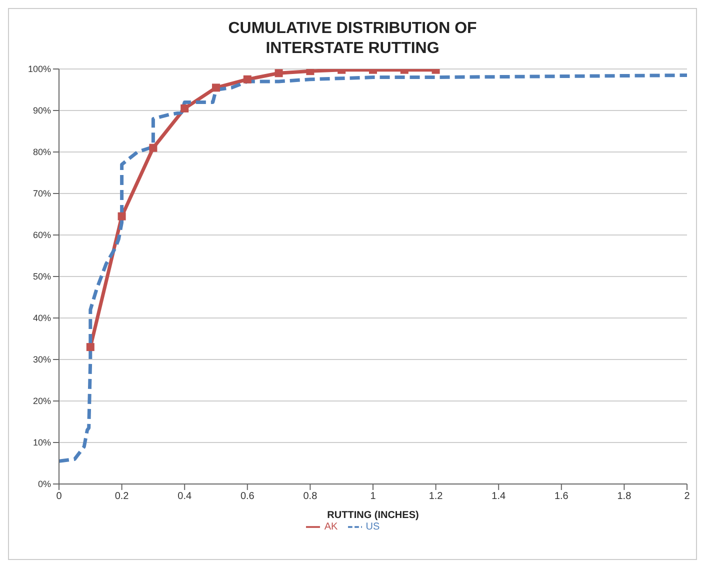 The height and width of the screenshot is (571, 705). Describe the element at coordinates (41, 359) in the screenshot. I see `y-tick-label: 30%` at that location.